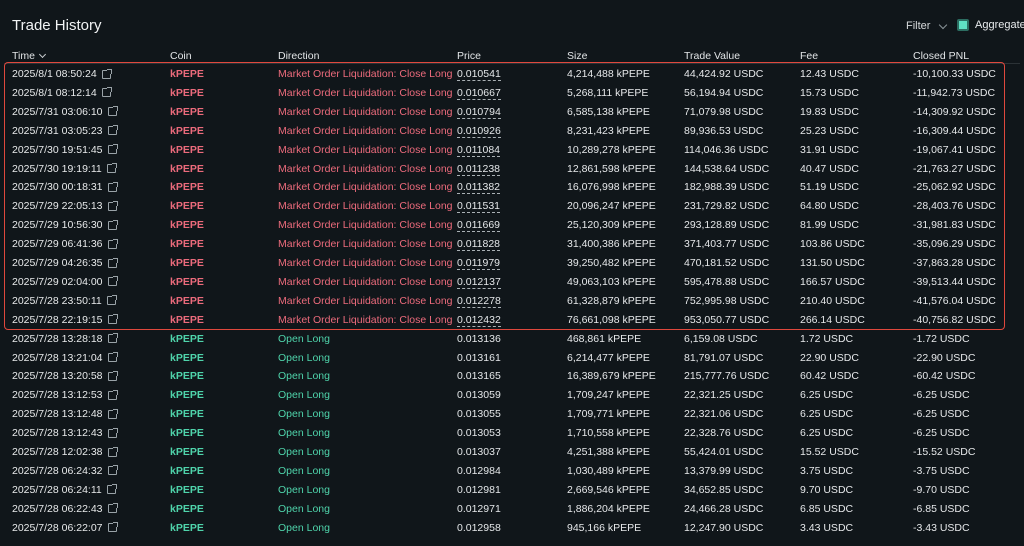 The height and width of the screenshot is (546, 1024). What do you see at coordinates (57, 357) in the screenshot?
I see `trade-time-label: 2025/7/28 13:21:04` at bounding box center [57, 357].